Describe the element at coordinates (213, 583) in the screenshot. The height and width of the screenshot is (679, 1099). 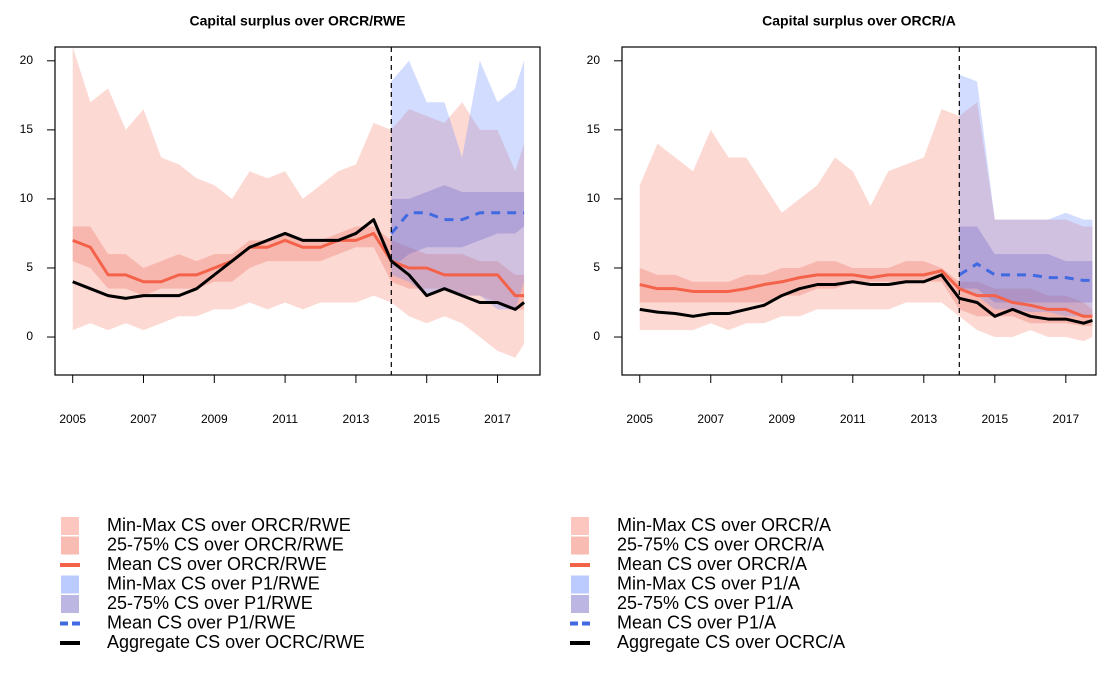
I see `legend-label: Min-Max CS over P1/RWE` at that location.